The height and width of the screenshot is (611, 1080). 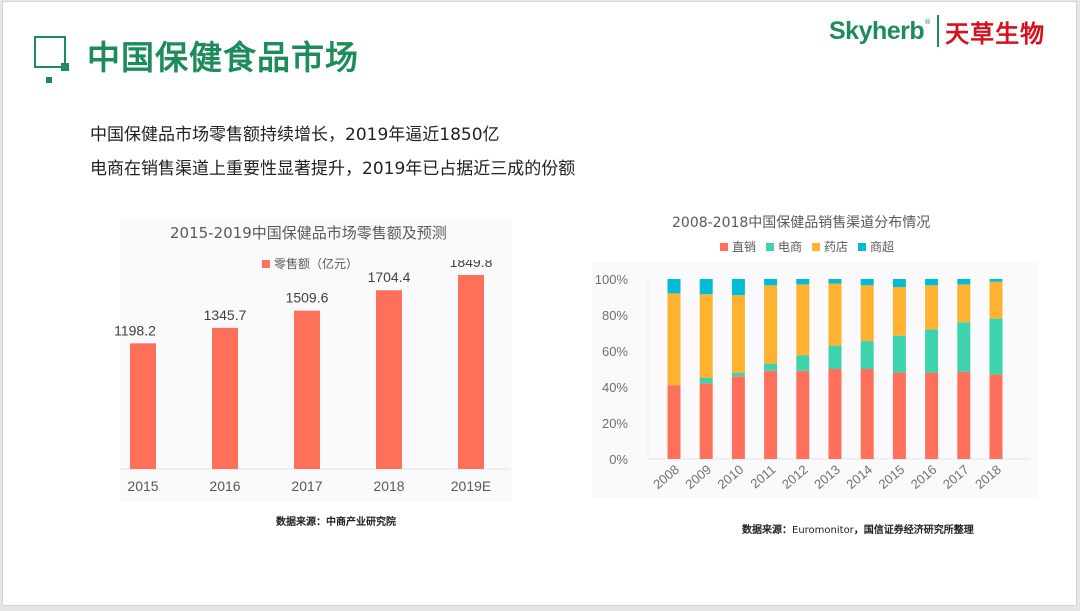 What do you see at coordinates (996, 280) in the screenshot?
I see `segment-商超-2018` at bounding box center [996, 280].